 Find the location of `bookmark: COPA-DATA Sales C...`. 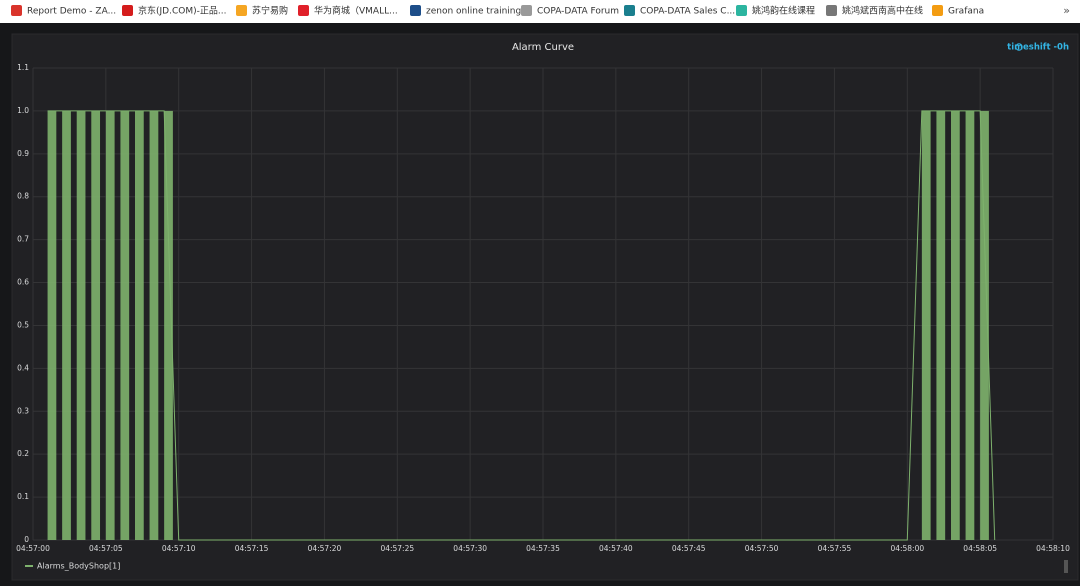

bookmark: COPA-DATA Sales C... is located at coordinates (687, 12).